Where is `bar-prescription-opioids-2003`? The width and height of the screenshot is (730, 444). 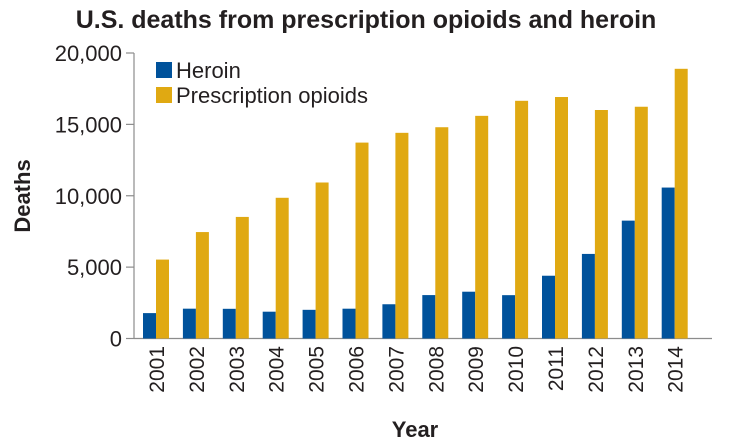 bar-prescription-opioids-2003 is located at coordinates (242, 277).